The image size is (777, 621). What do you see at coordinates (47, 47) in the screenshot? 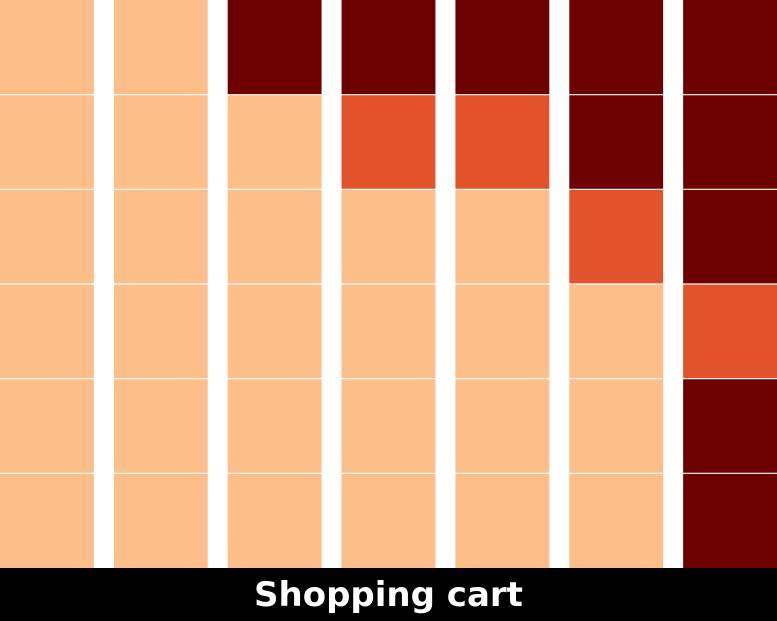
I see `heatmap-cell-r0-c0` at bounding box center [47, 47].